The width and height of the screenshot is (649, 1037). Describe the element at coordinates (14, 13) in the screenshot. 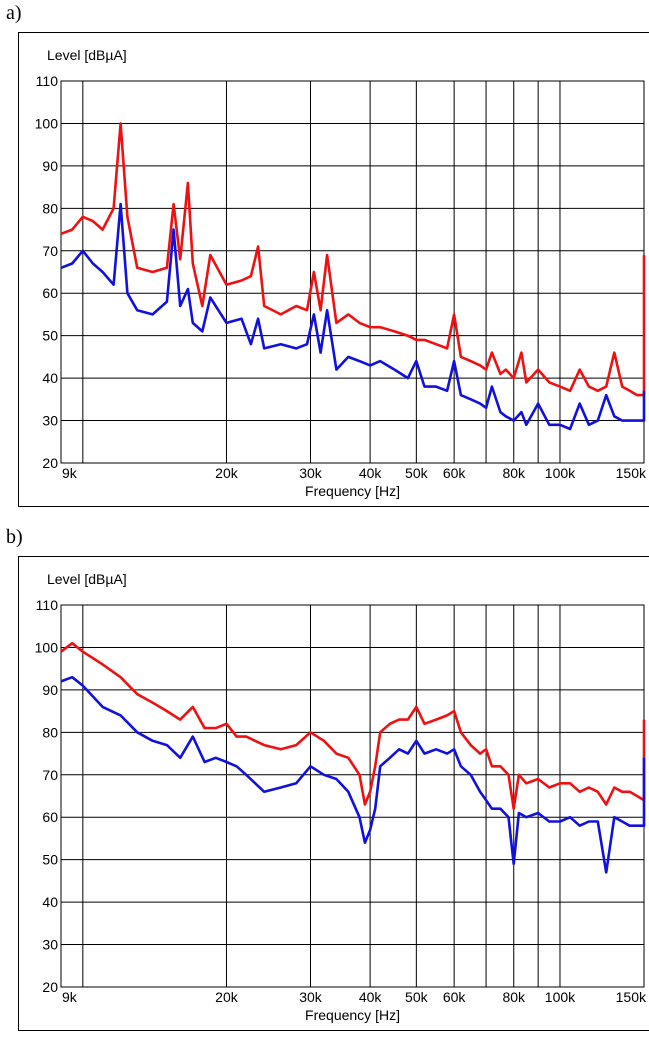

I see `panel-a-label: a)` at that location.